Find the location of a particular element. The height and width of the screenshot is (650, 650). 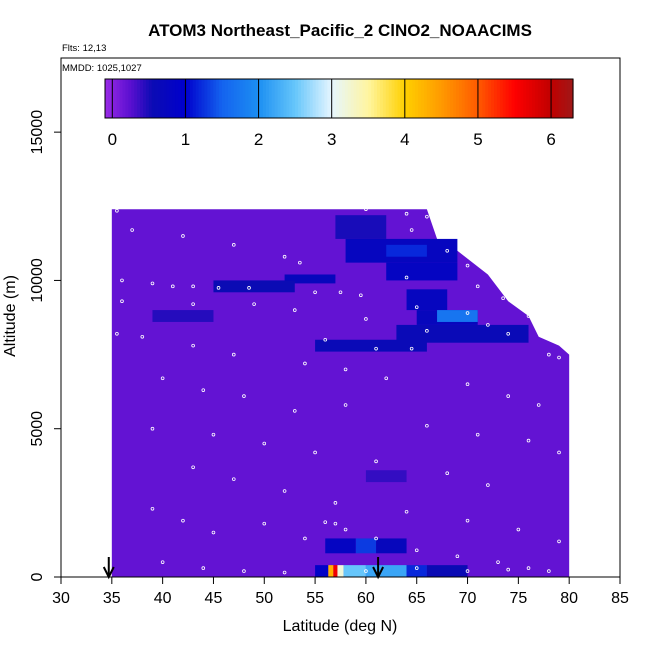

y-tick-label: 0 is located at coordinates (37, 576).